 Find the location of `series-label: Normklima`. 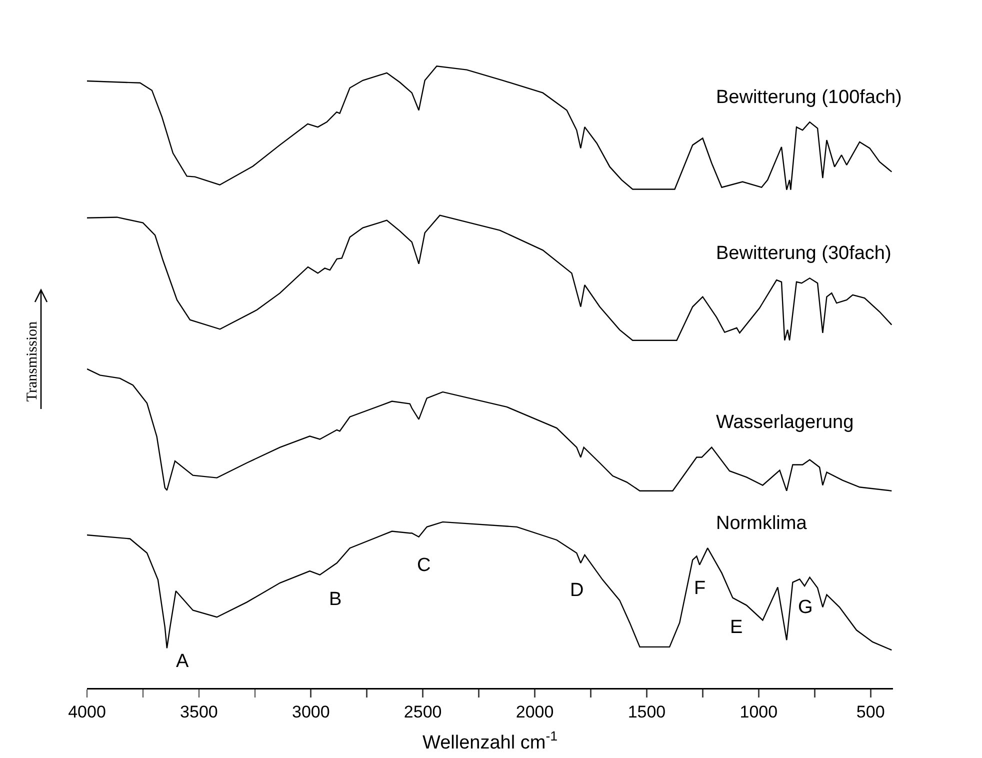

series-label: Normklima is located at coordinates (762, 523).